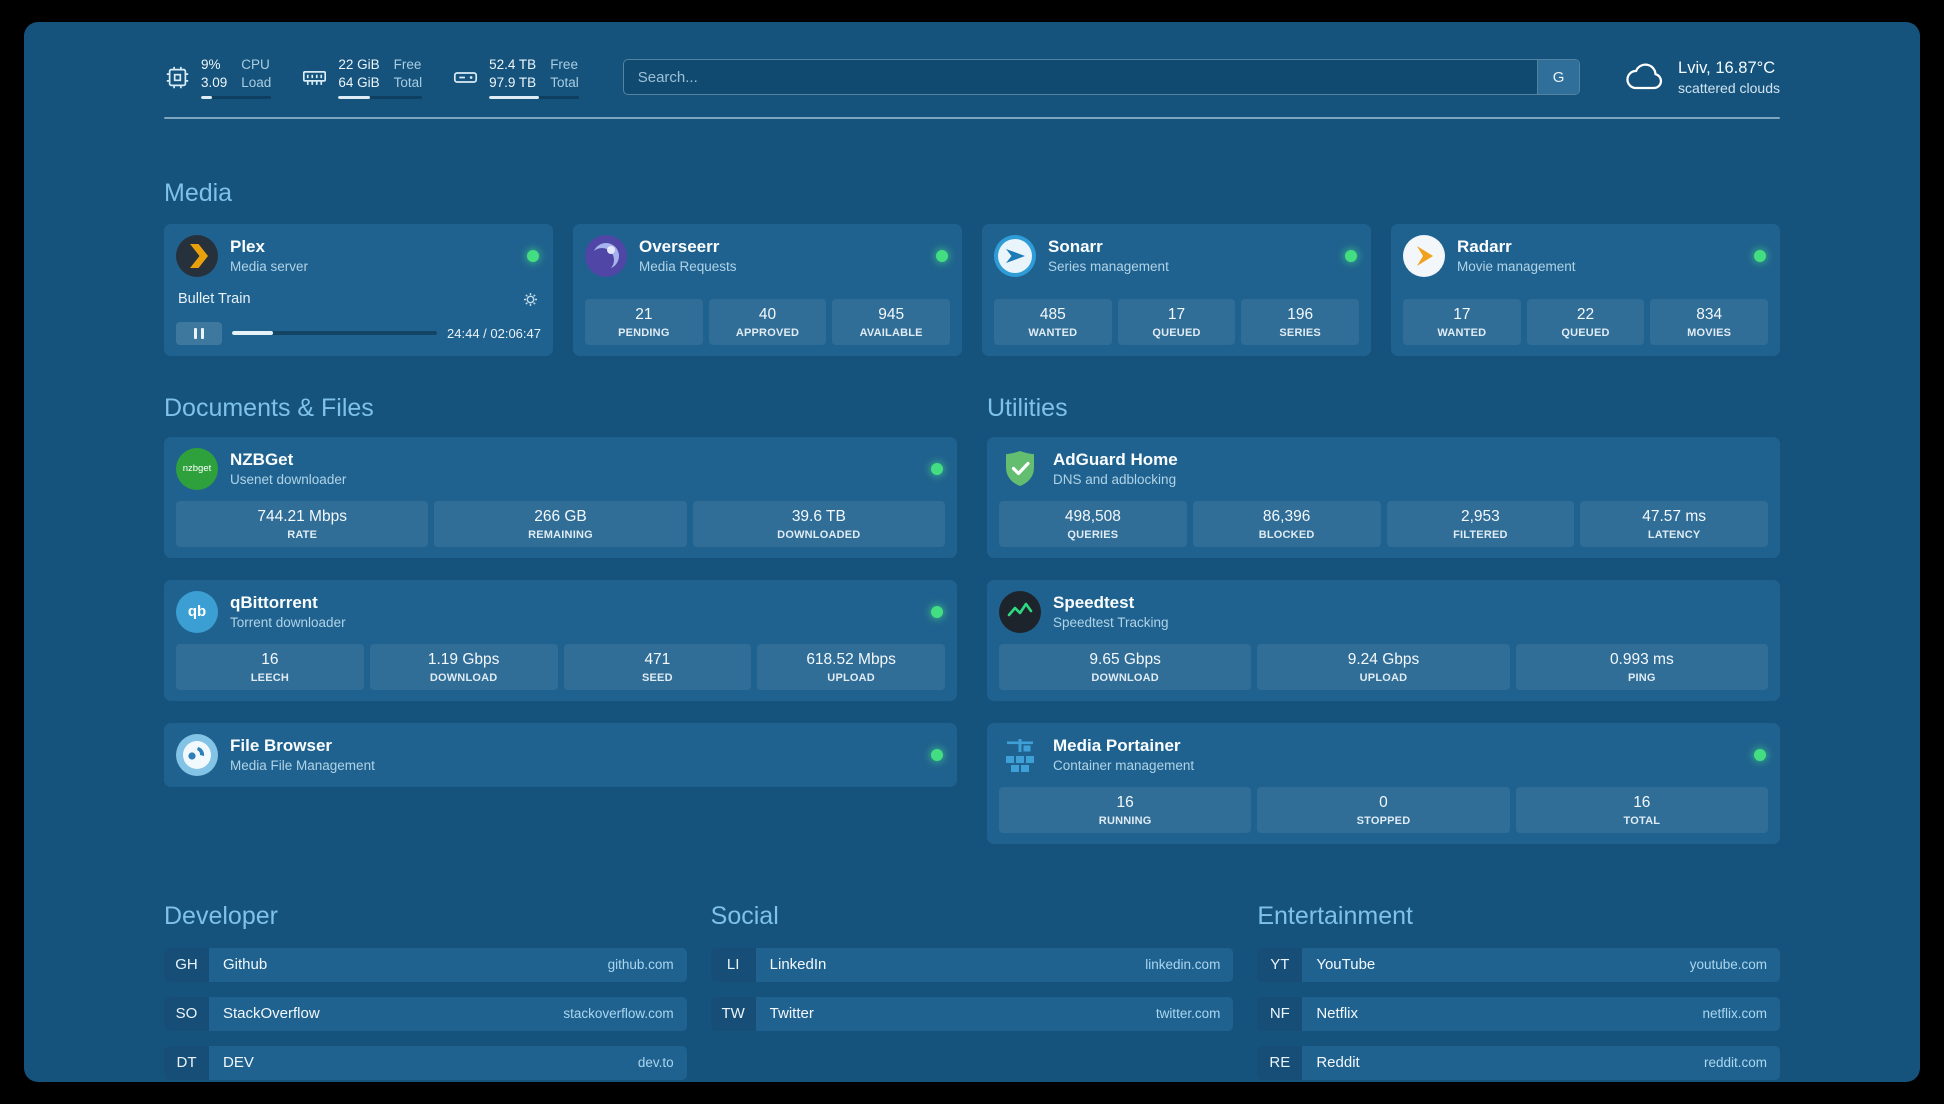  Describe the element at coordinates (1280, 1013) in the screenshot. I see `bookmark-abbr: NF` at that location.